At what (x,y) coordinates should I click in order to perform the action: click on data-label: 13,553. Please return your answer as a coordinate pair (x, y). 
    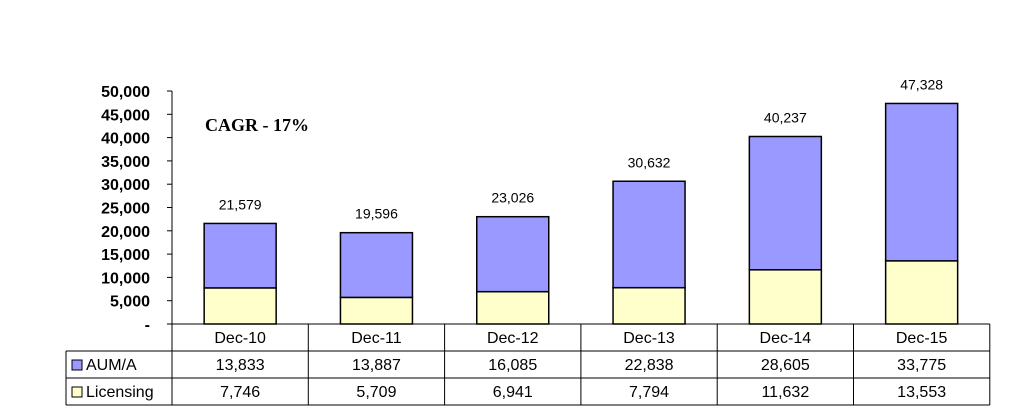
    Looking at the image, I should click on (921, 392).